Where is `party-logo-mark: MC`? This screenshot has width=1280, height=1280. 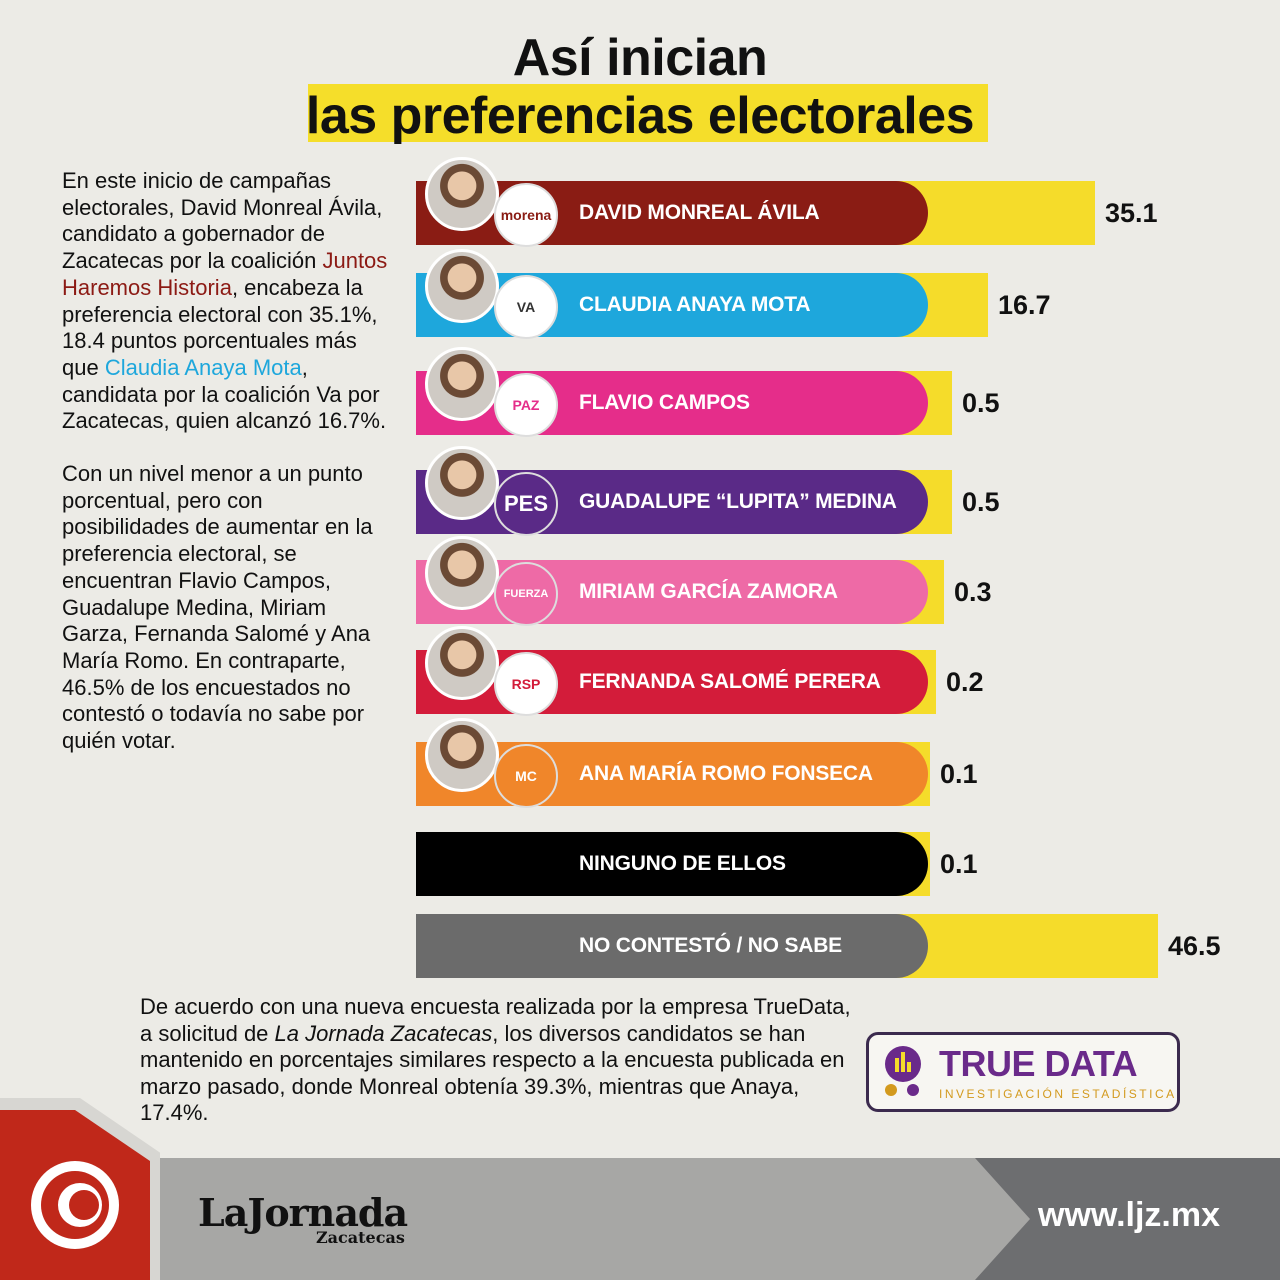
party-logo-mark: MC is located at coordinates (526, 776).